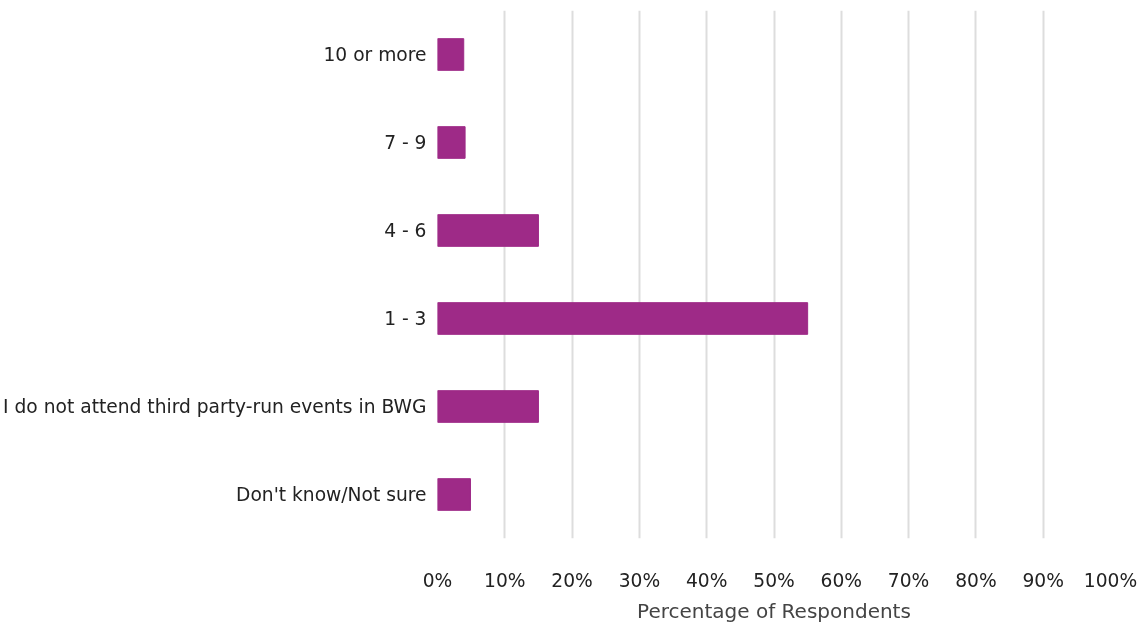 The height and width of the screenshot is (632, 1147). Describe the element at coordinates (215, 406) in the screenshot. I see `y-tick-label: I do not attend third party-run events in BWG` at that location.